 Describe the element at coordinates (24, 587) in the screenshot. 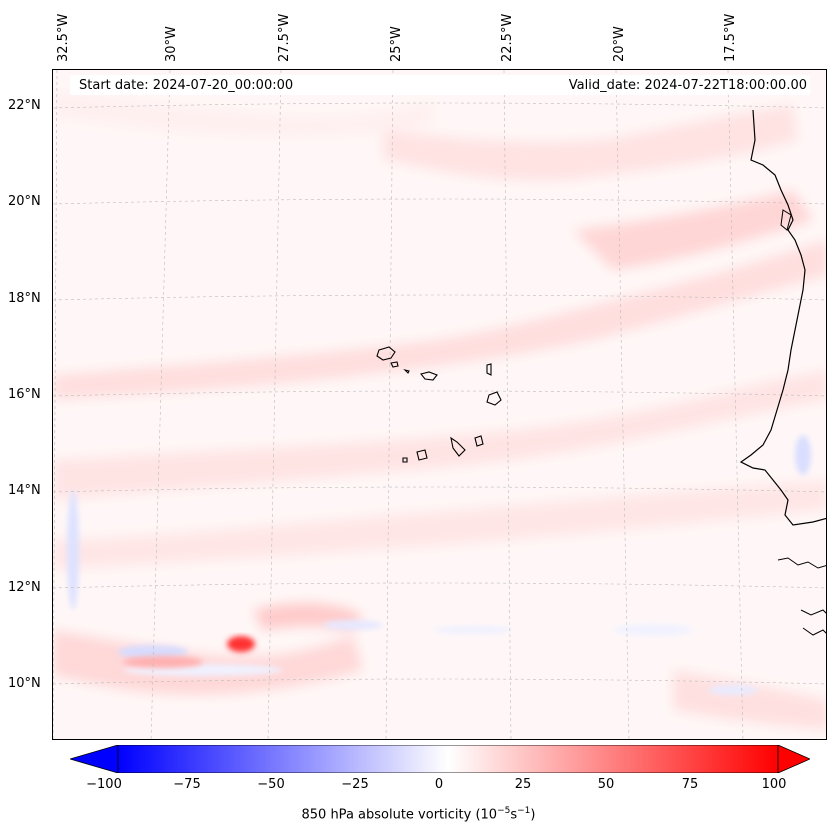

I see `lat-label-12n: 12°N` at that location.